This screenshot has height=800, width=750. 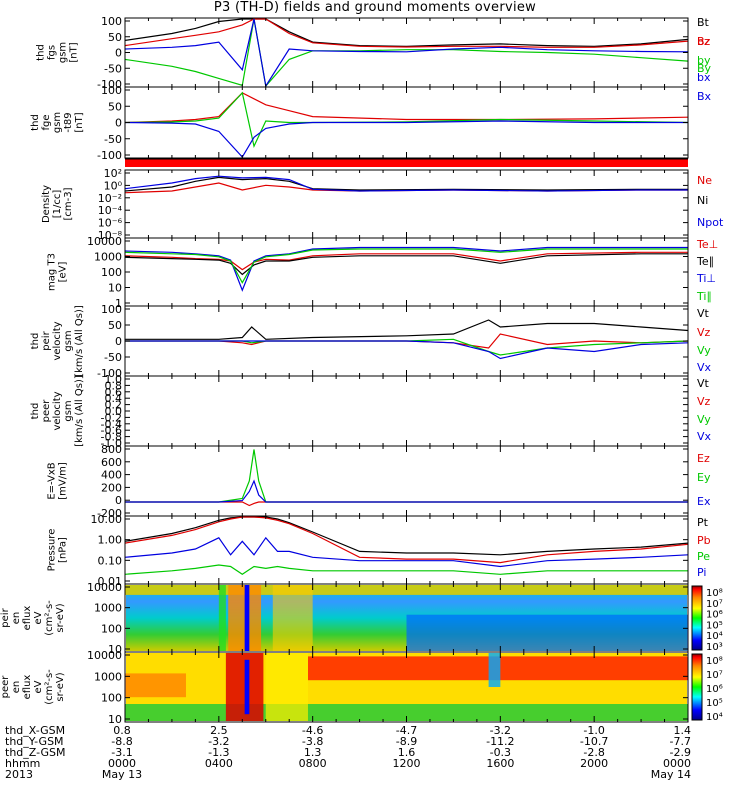 I want to click on x-tick-time: 1200, so click(x=407, y=763).